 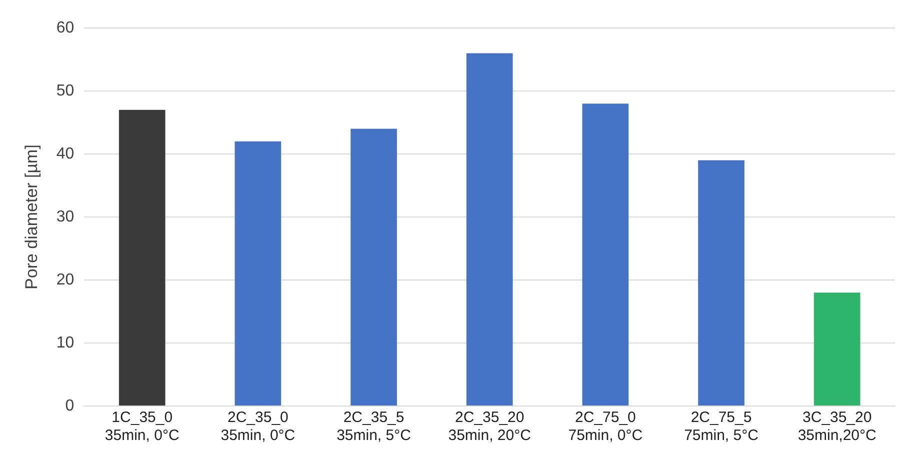 I want to click on y-tick-label: 20, so click(x=65, y=279).